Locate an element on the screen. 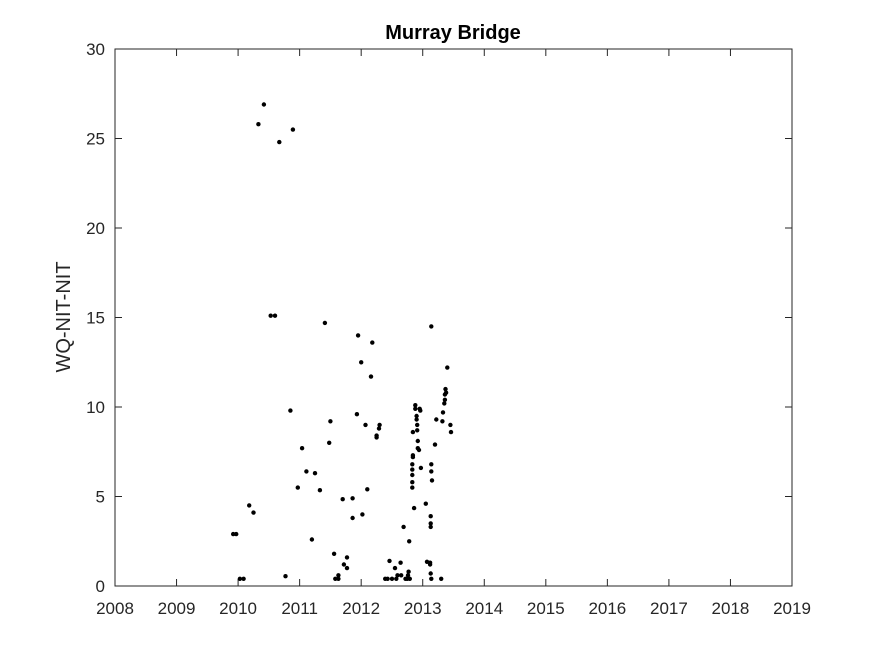 Image resolution: width=875 pixels, height=656 pixels. y-tick-label: 15 is located at coordinates (95, 318).